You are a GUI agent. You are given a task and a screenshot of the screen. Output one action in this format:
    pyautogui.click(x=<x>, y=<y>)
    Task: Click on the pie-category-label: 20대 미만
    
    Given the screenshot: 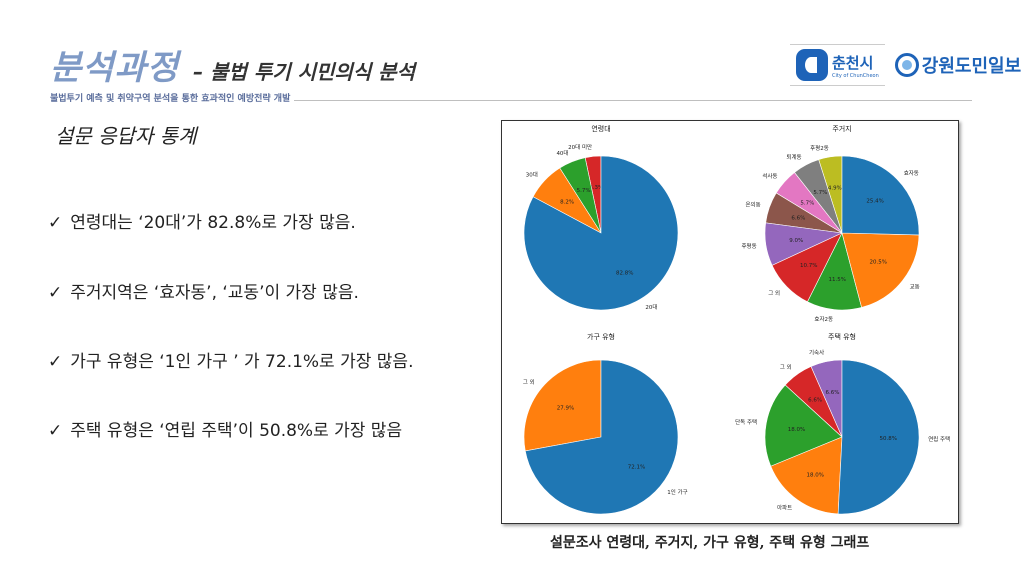 What is the action you would take?
    pyautogui.click(x=580, y=147)
    